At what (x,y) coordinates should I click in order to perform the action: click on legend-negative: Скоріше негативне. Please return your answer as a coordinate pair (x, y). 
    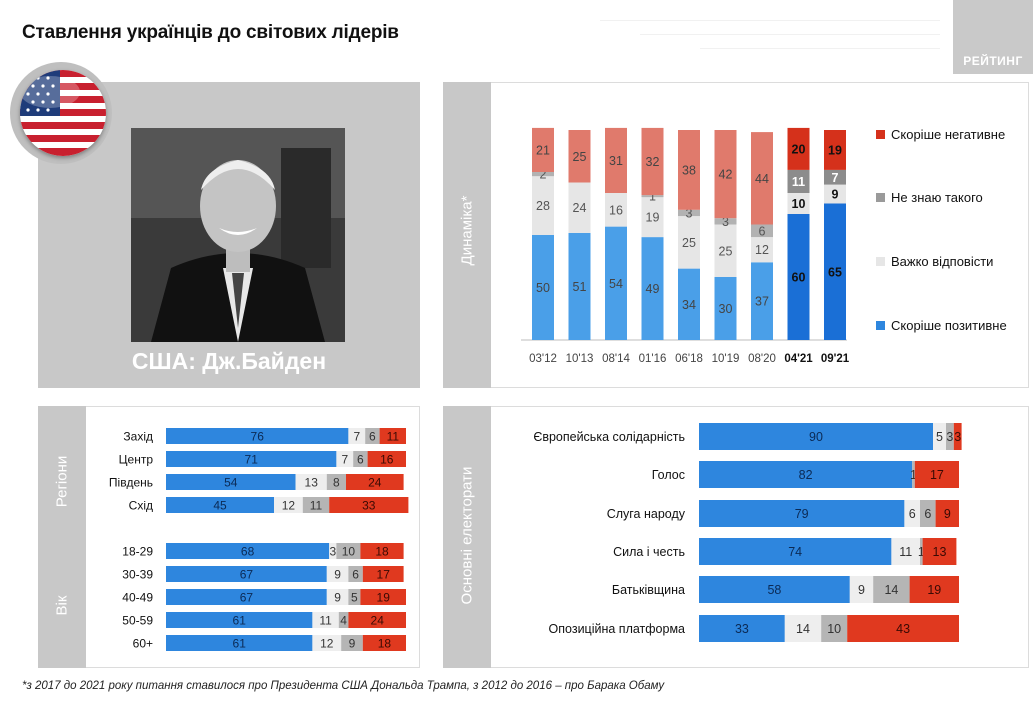
    Looking at the image, I should click on (940, 134).